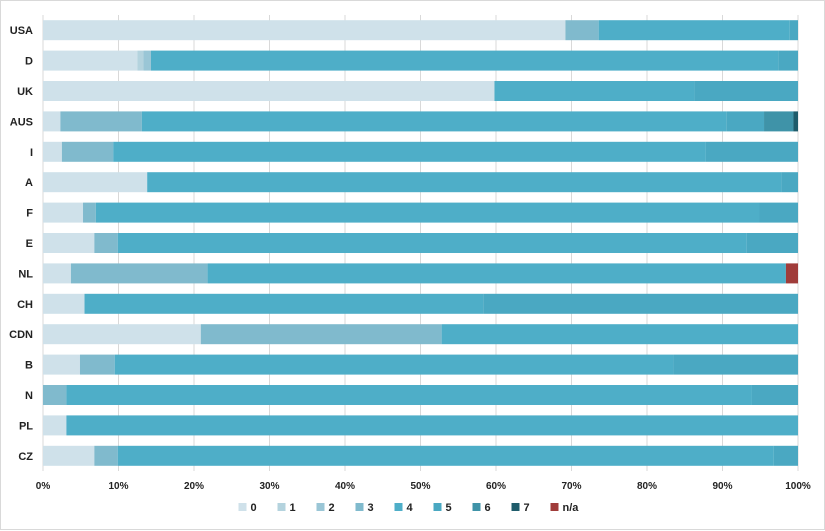 The height and width of the screenshot is (531, 825). I want to click on category-label: D, so click(29, 62).